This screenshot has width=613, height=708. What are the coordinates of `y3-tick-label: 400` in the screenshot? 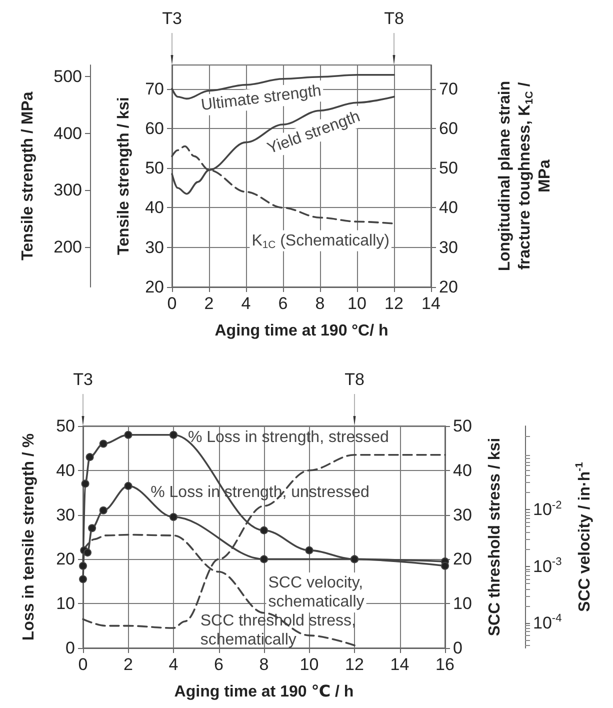 It's located at (68, 133).